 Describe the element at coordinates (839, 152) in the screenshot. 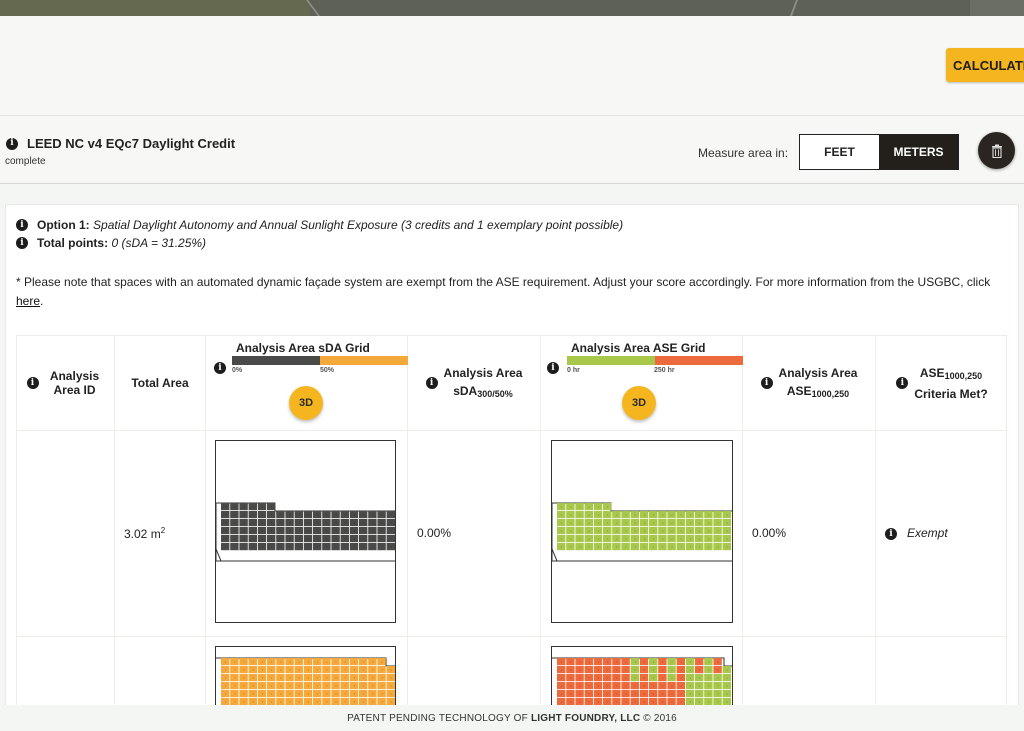

I see `unit-feet-button: FEET` at that location.